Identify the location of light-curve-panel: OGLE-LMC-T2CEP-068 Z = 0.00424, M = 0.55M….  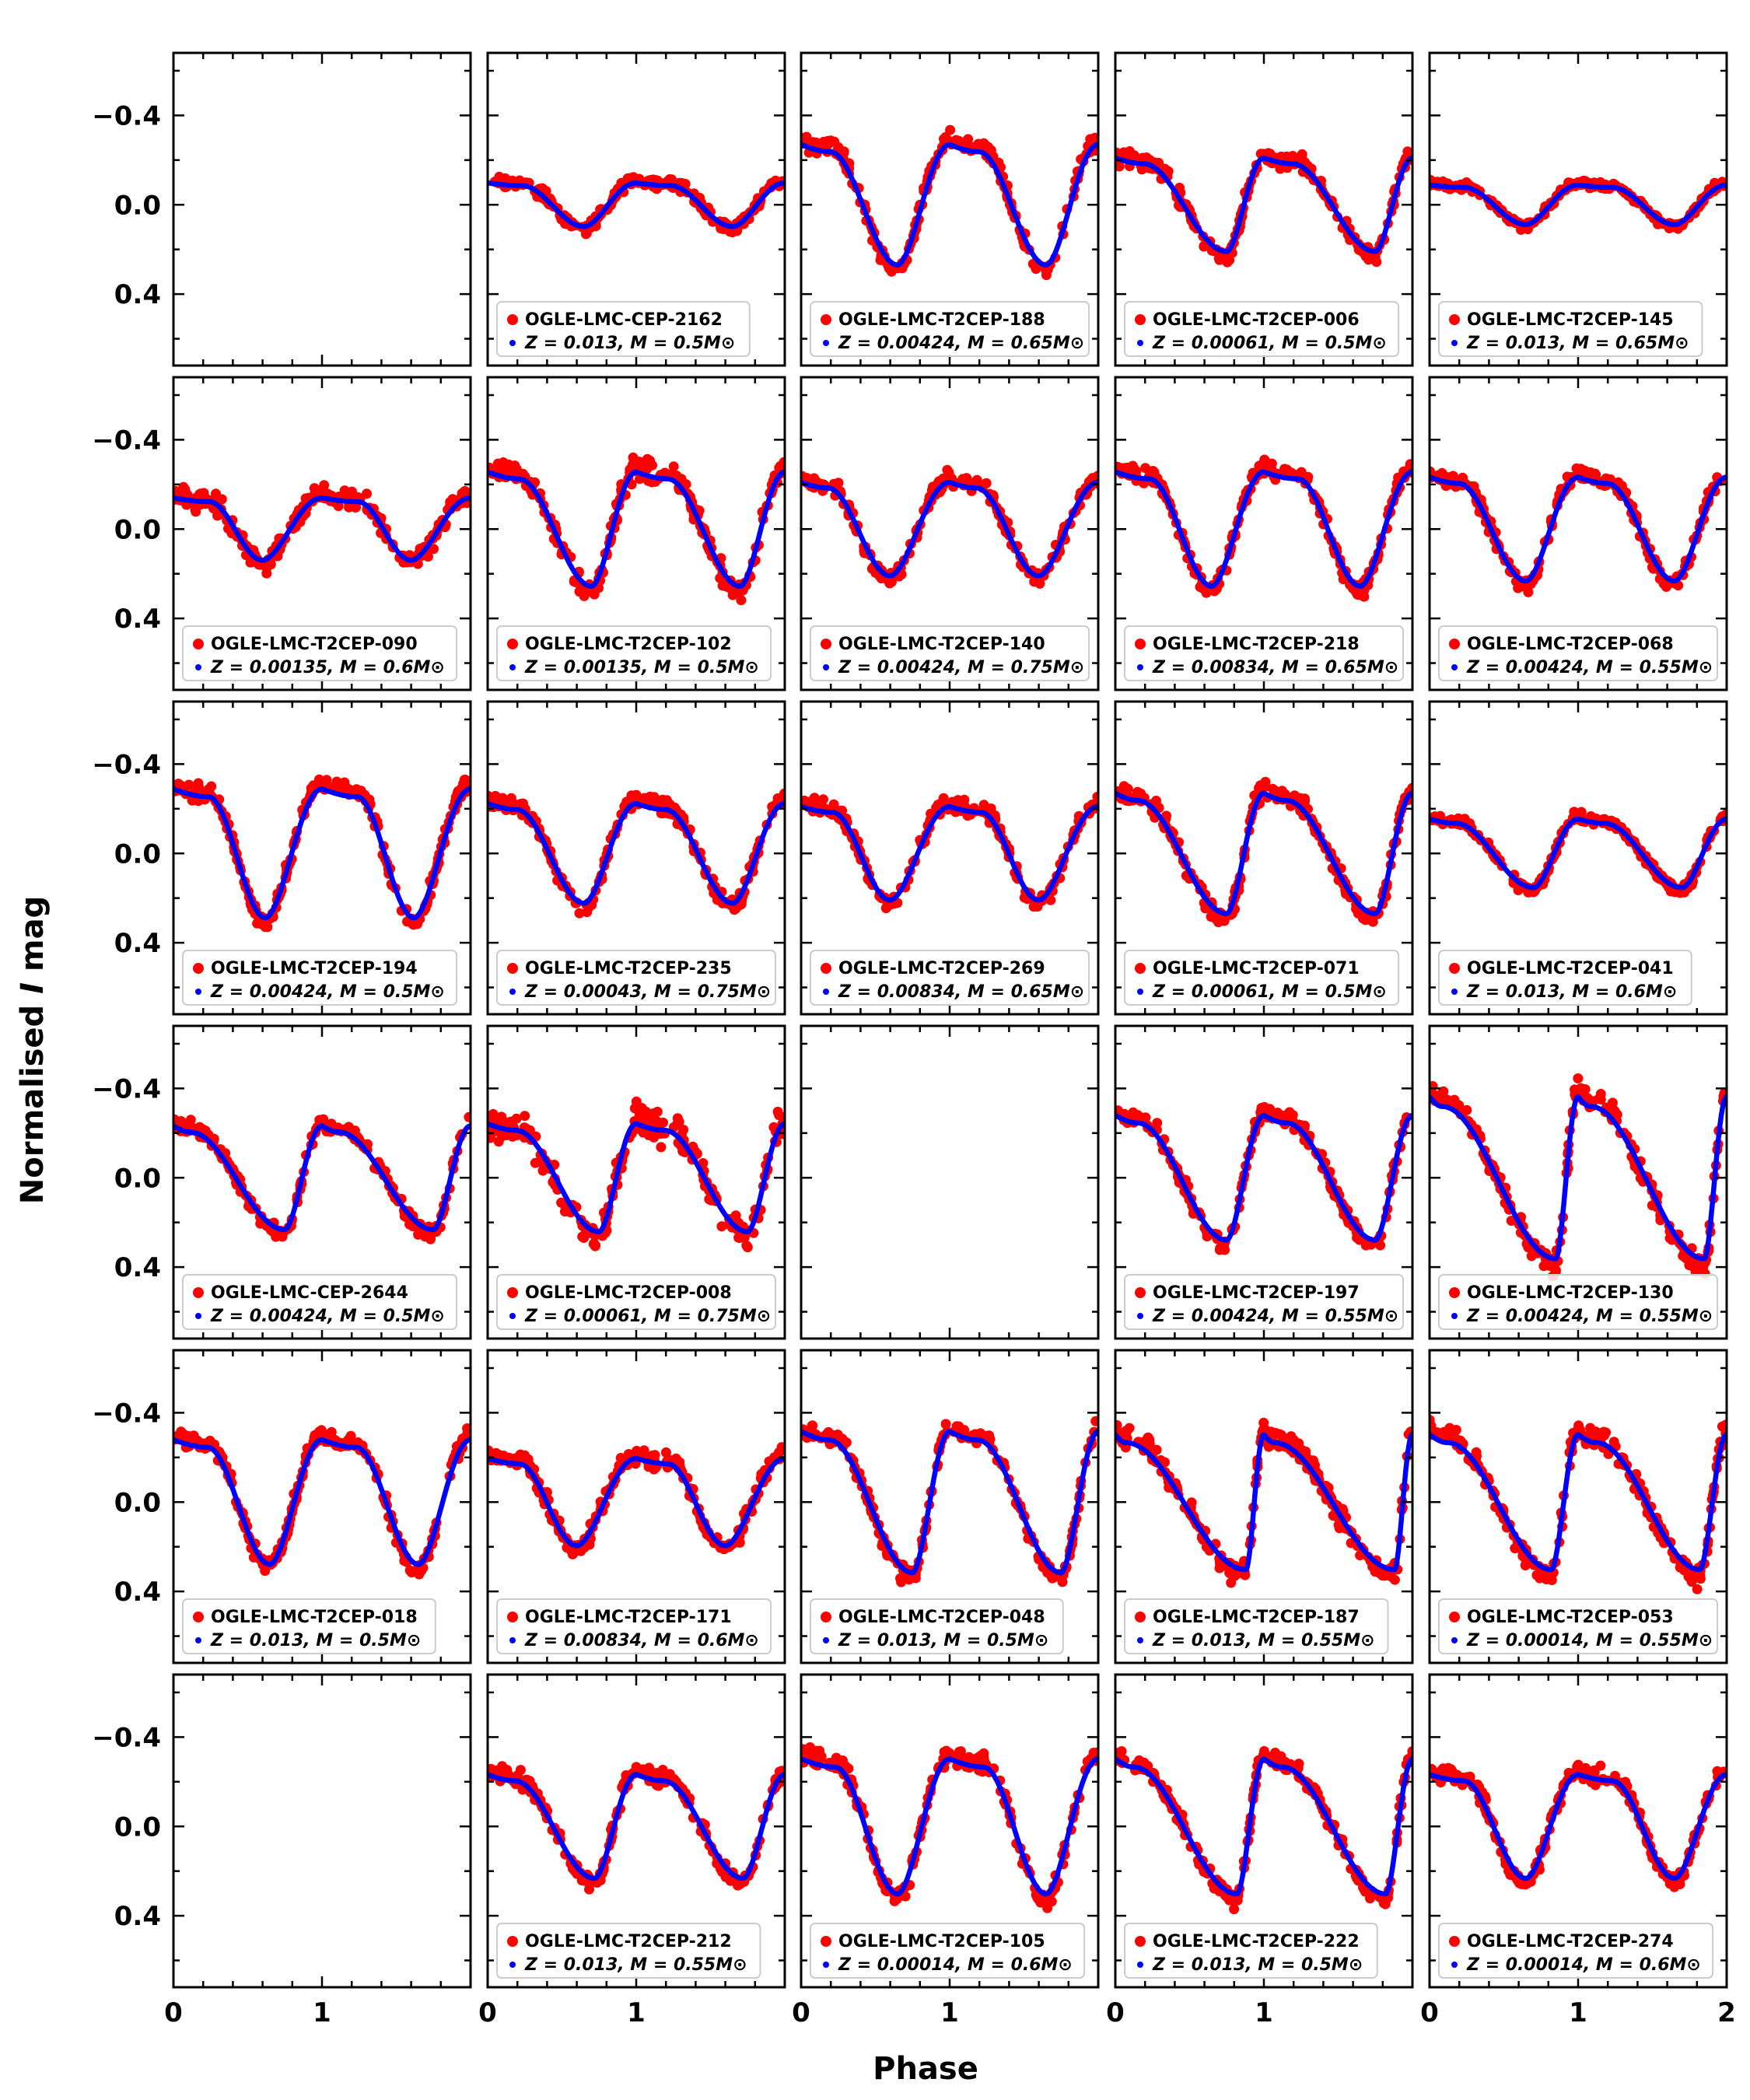
(1578, 533).